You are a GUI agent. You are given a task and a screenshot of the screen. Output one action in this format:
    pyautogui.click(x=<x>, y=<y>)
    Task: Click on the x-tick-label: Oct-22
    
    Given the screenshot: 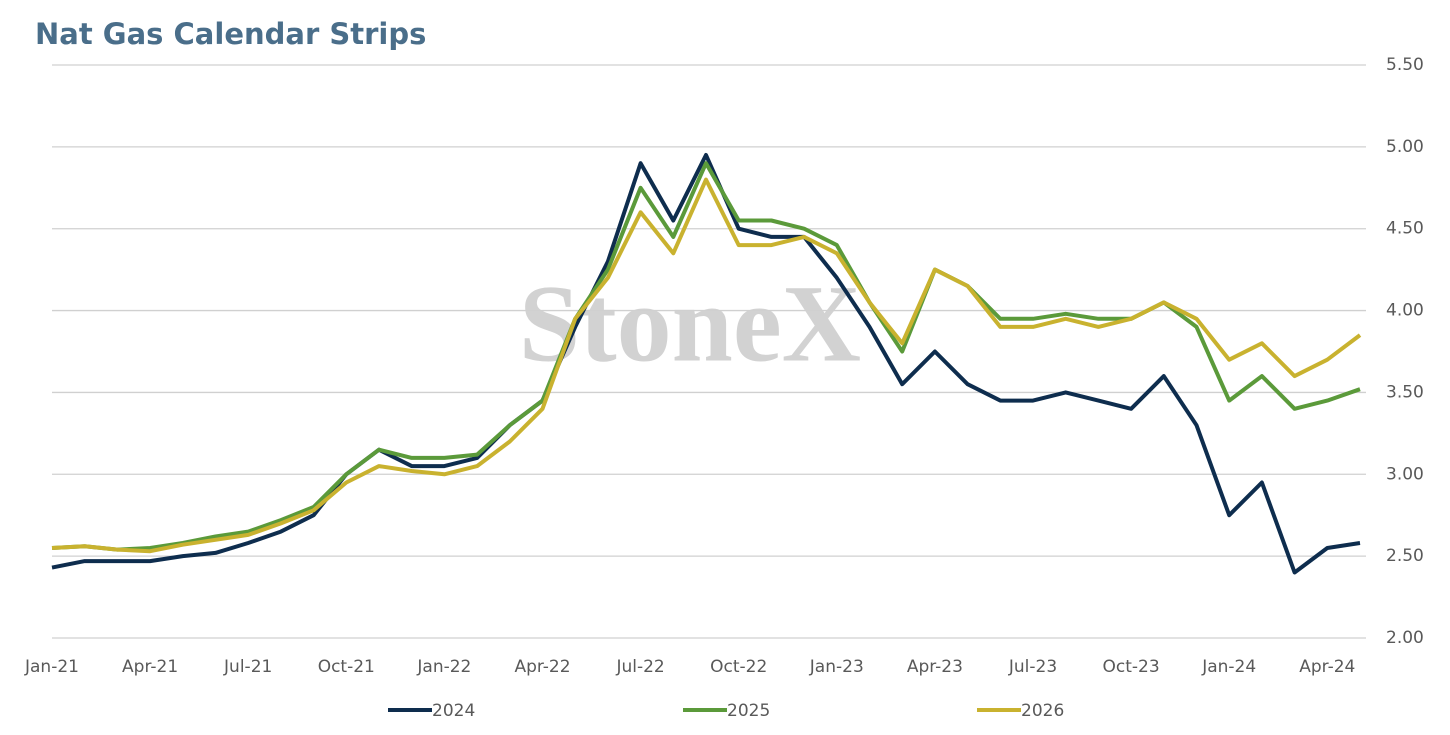 What is the action you would take?
    pyautogui.click(x=738, y=667)
    